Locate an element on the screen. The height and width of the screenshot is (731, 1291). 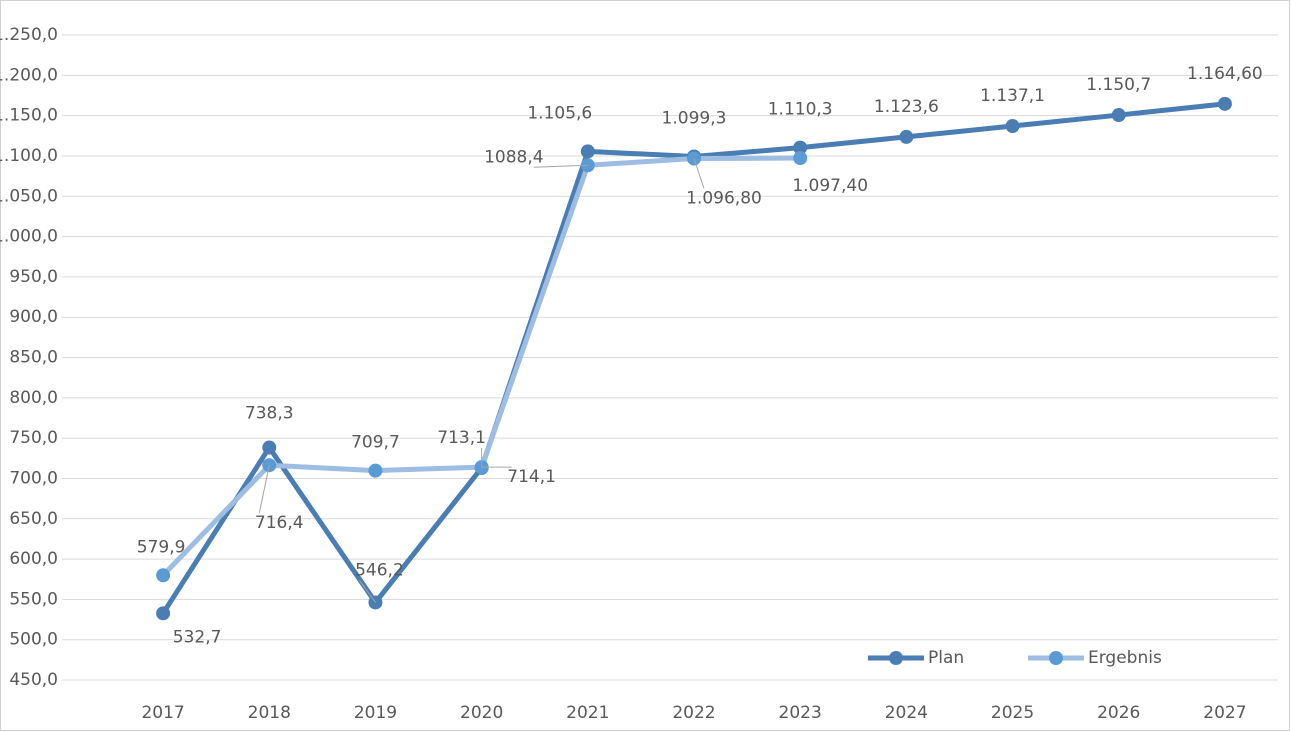
data-label: 1.137,1 is located at coordinates (1012, 96).